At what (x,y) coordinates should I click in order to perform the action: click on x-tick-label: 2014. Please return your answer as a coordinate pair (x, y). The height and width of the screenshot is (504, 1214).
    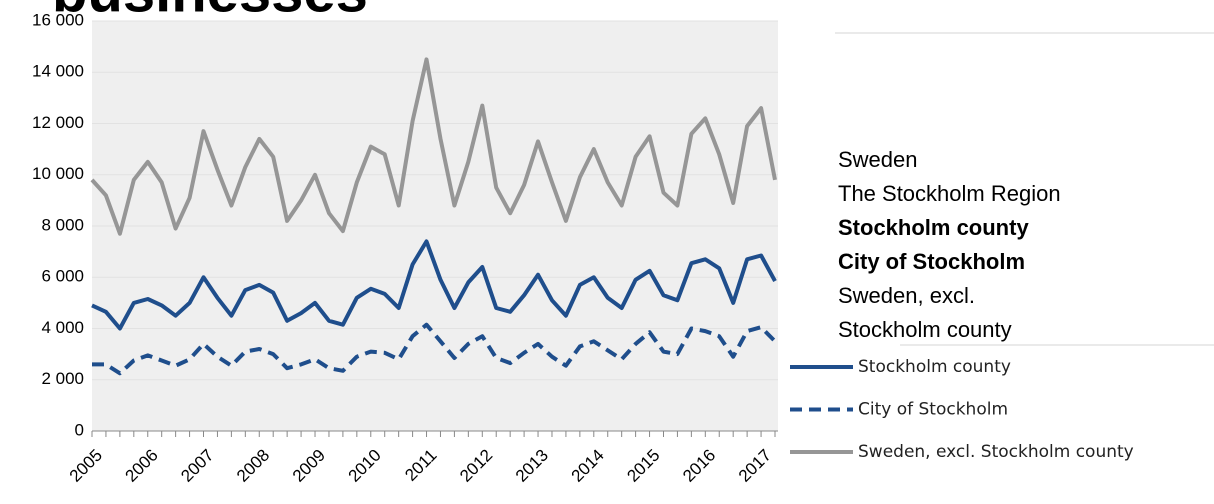
    Looking at the image, I should click on (588, 466).